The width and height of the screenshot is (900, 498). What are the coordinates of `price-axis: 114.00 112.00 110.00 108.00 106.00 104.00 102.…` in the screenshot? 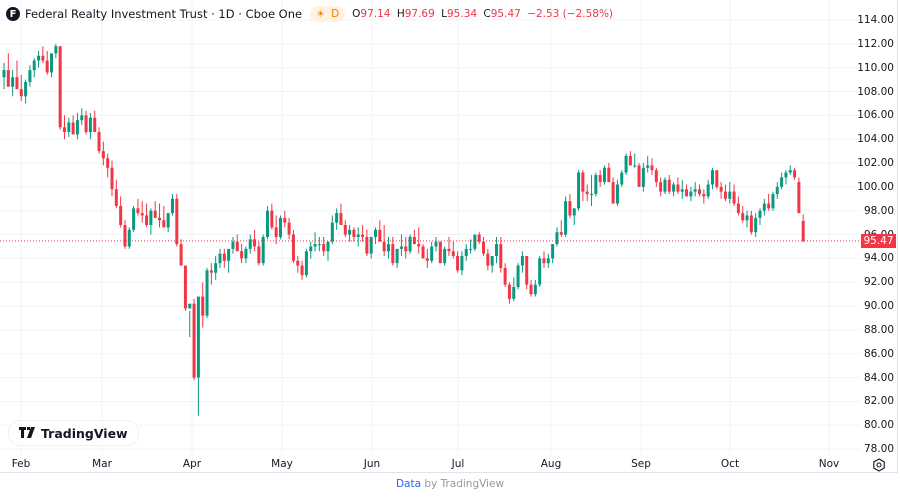 It's located at (877, 228).